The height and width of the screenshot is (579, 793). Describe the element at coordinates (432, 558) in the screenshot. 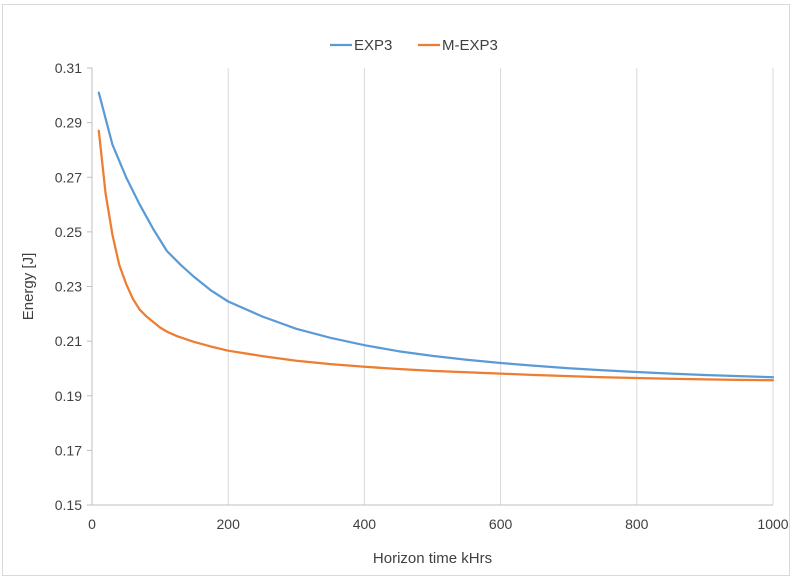

I see `x-axis-title: Horizon time kHrs` at that location.